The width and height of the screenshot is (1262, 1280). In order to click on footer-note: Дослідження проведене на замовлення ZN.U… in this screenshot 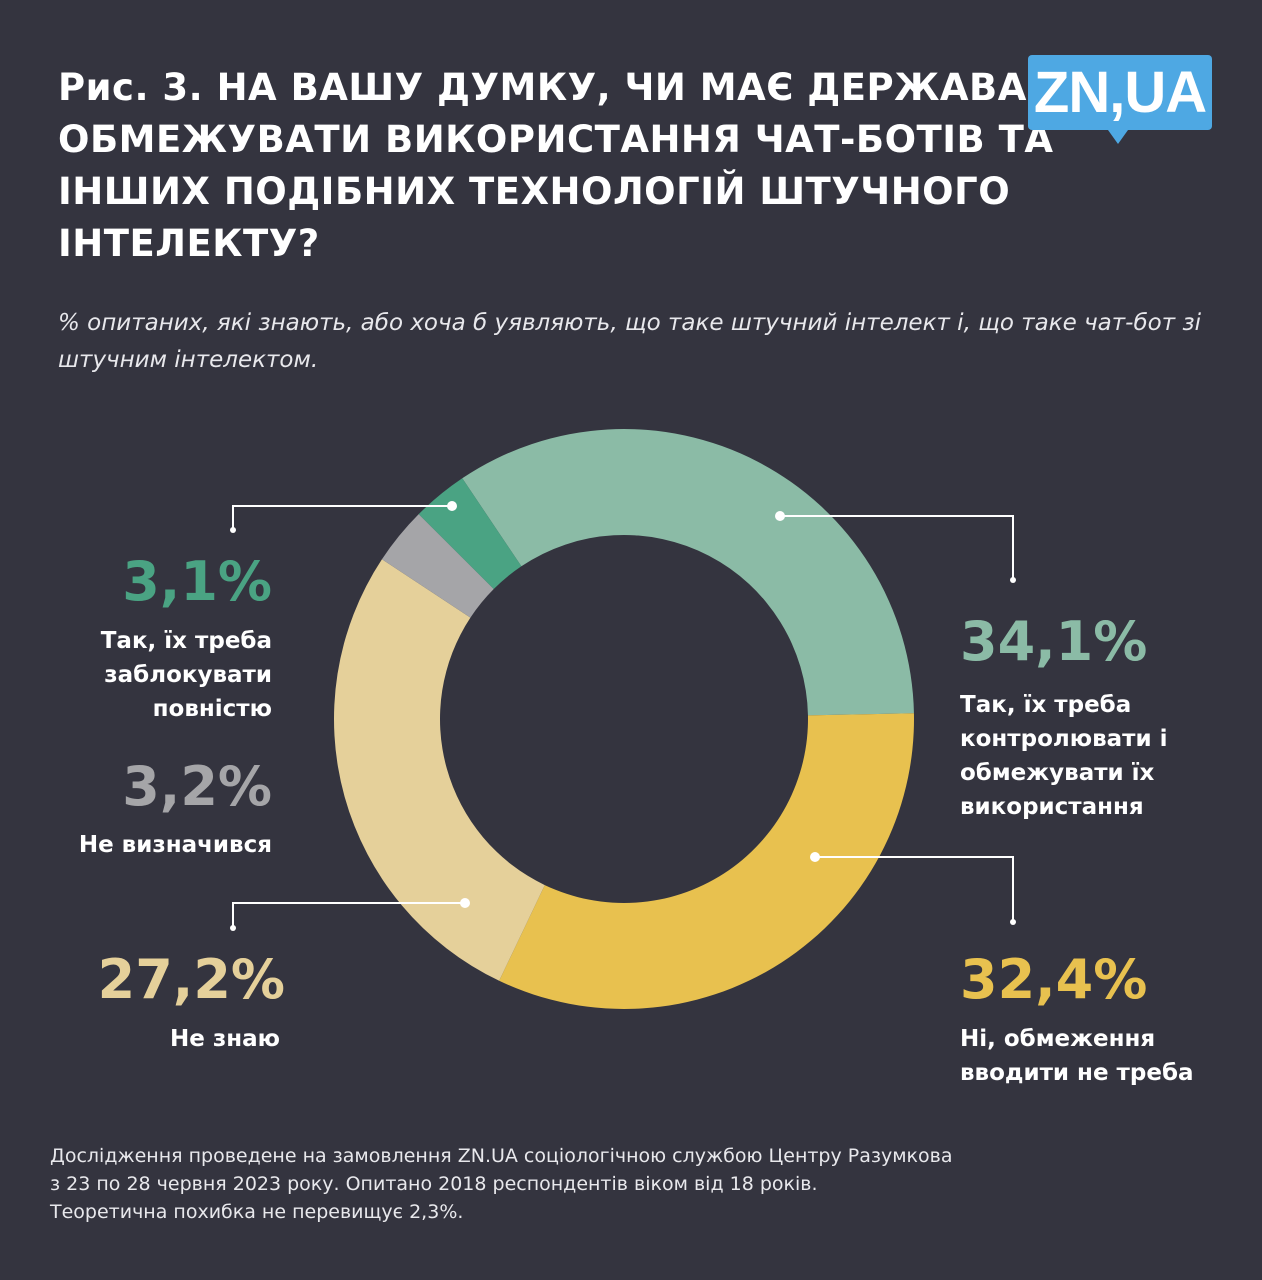, I will do `click(501, 1184)`.